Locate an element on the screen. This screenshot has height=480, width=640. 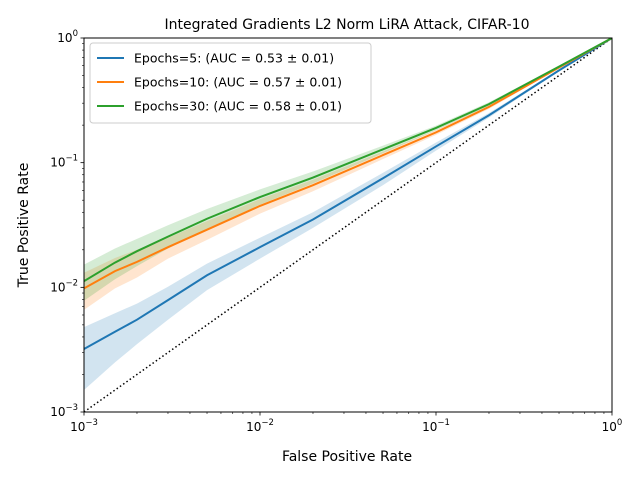
x-tick-label: 10⁰ is located at coordinates (612, 426).